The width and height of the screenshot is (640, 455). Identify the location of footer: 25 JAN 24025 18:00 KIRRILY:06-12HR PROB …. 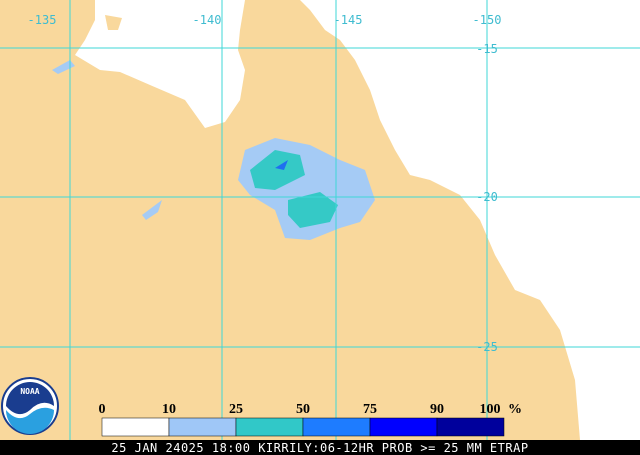
(319, 448).